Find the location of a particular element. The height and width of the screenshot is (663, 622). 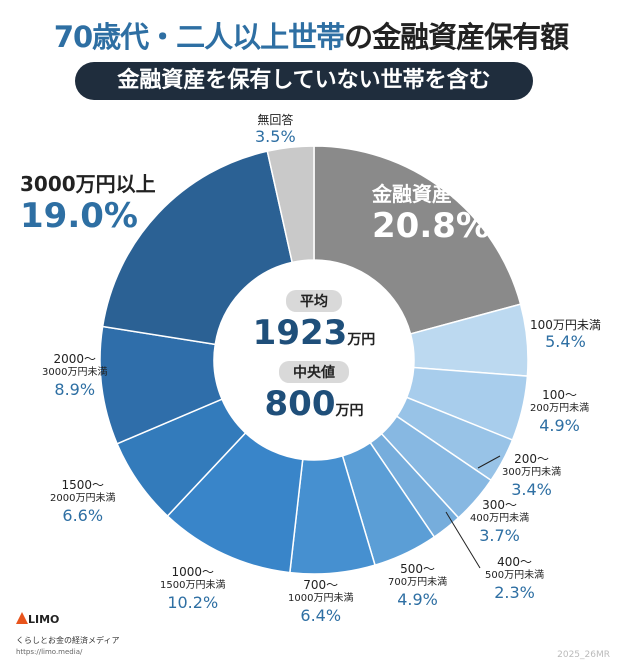

value-label: 3.4% is located at coordinates (531, 489).